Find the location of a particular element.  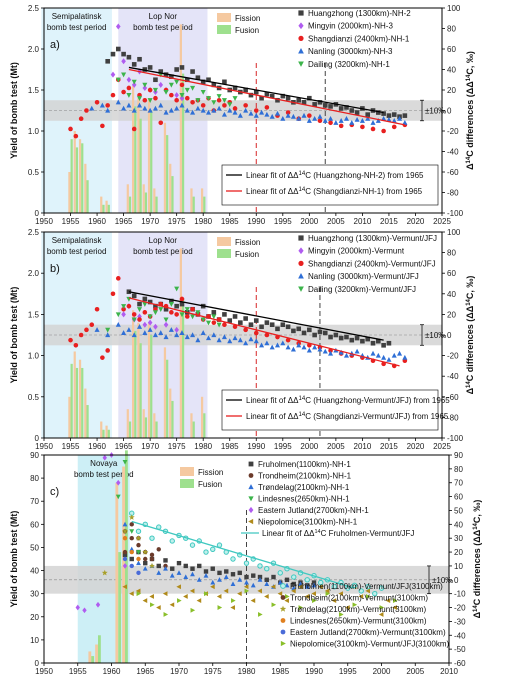

legend-label: Nanling (3000km)-Vermunt/JFJ is located at coordinates (363, 276).